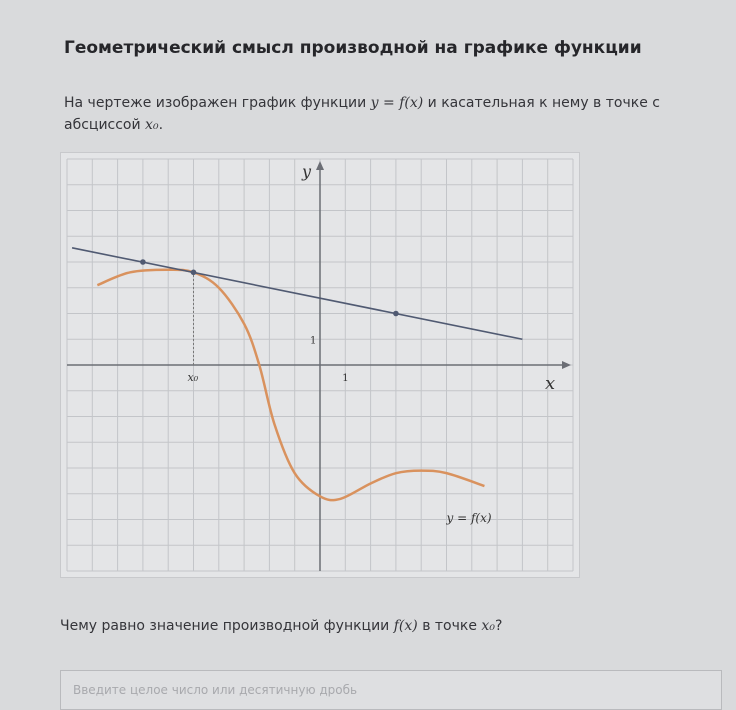 The image size is (736, 710). I want to click on x-axis-arrow-icon, so click(566, 365).